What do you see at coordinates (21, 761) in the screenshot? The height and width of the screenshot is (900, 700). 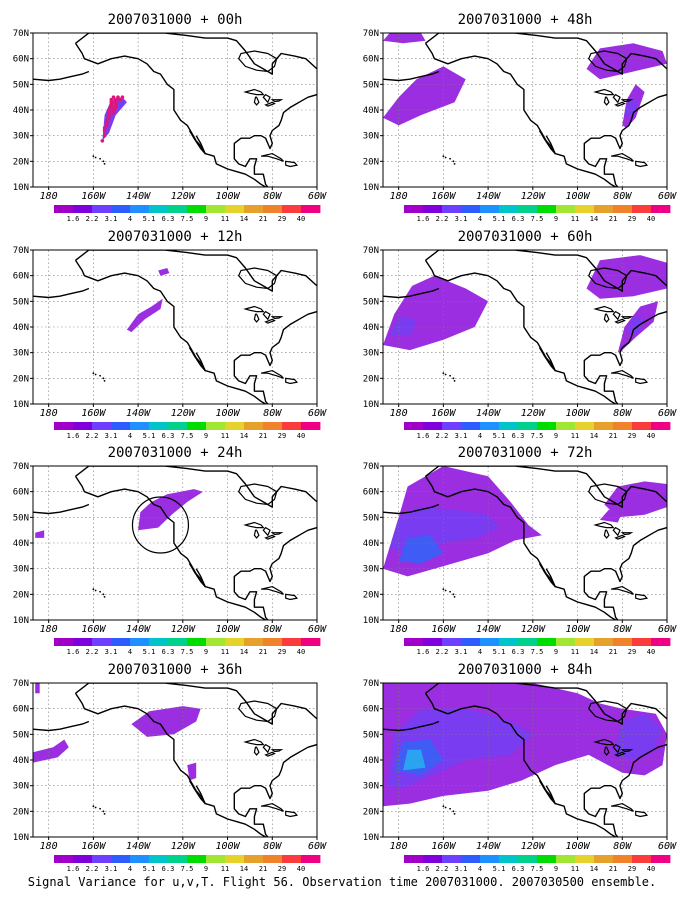 I see `lat-tick-label: 40N` at bounding box center [21, 761].